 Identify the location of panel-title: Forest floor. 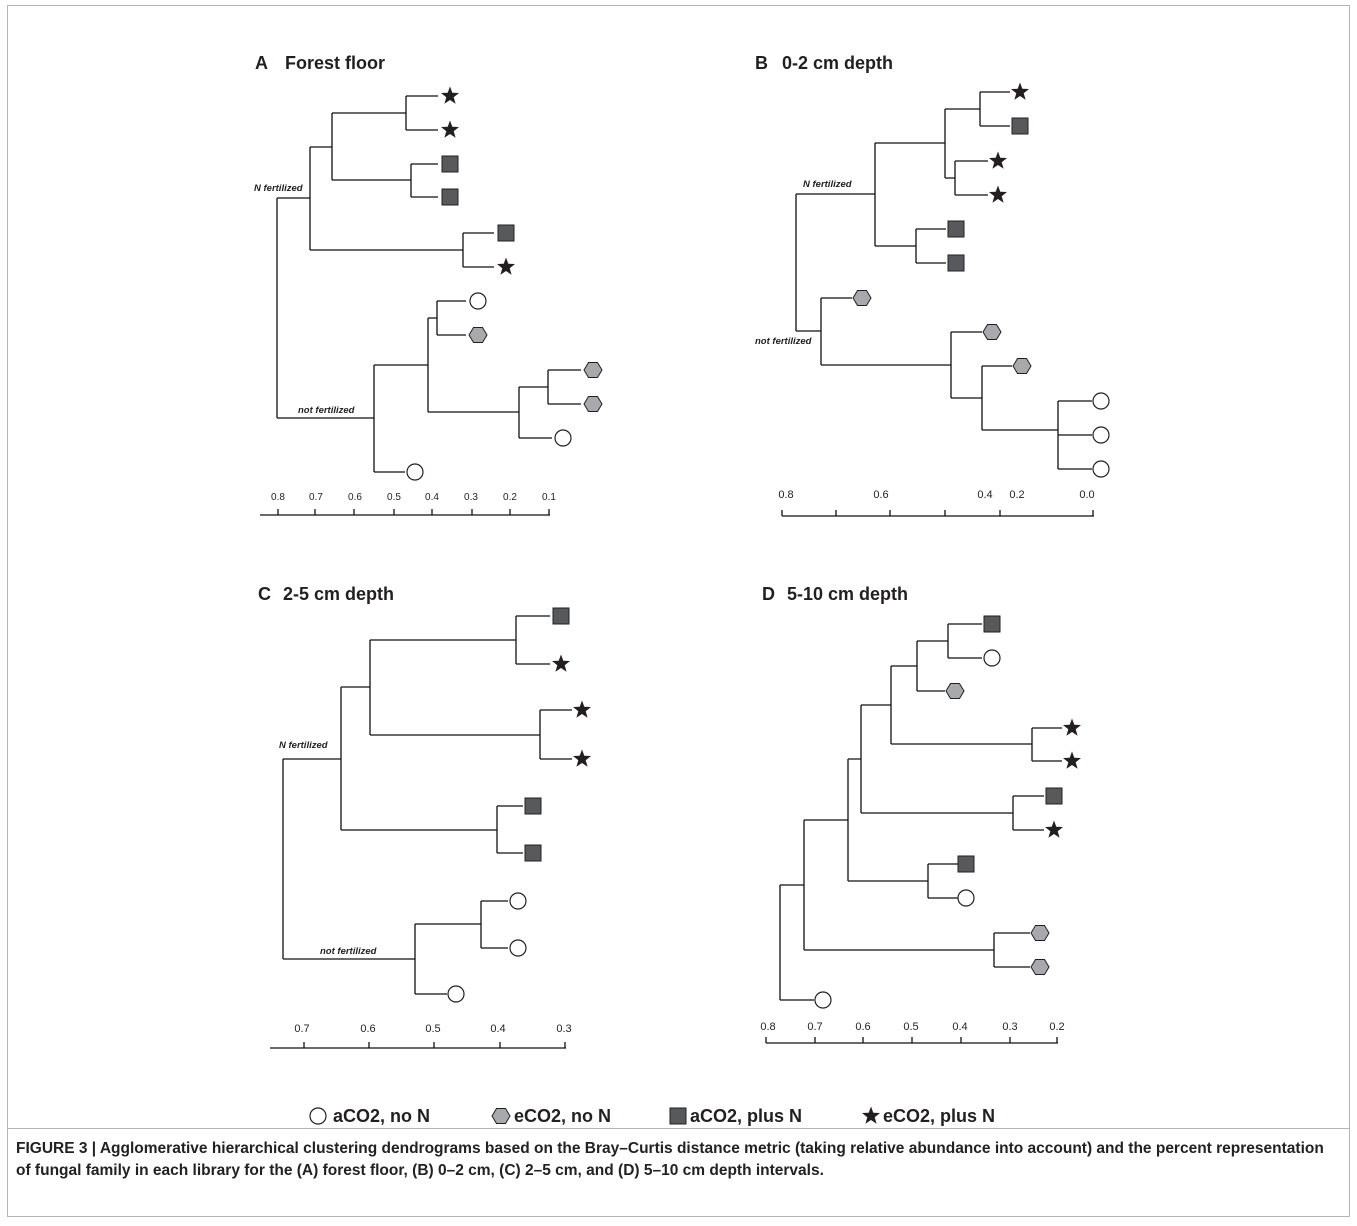
(335, 63).